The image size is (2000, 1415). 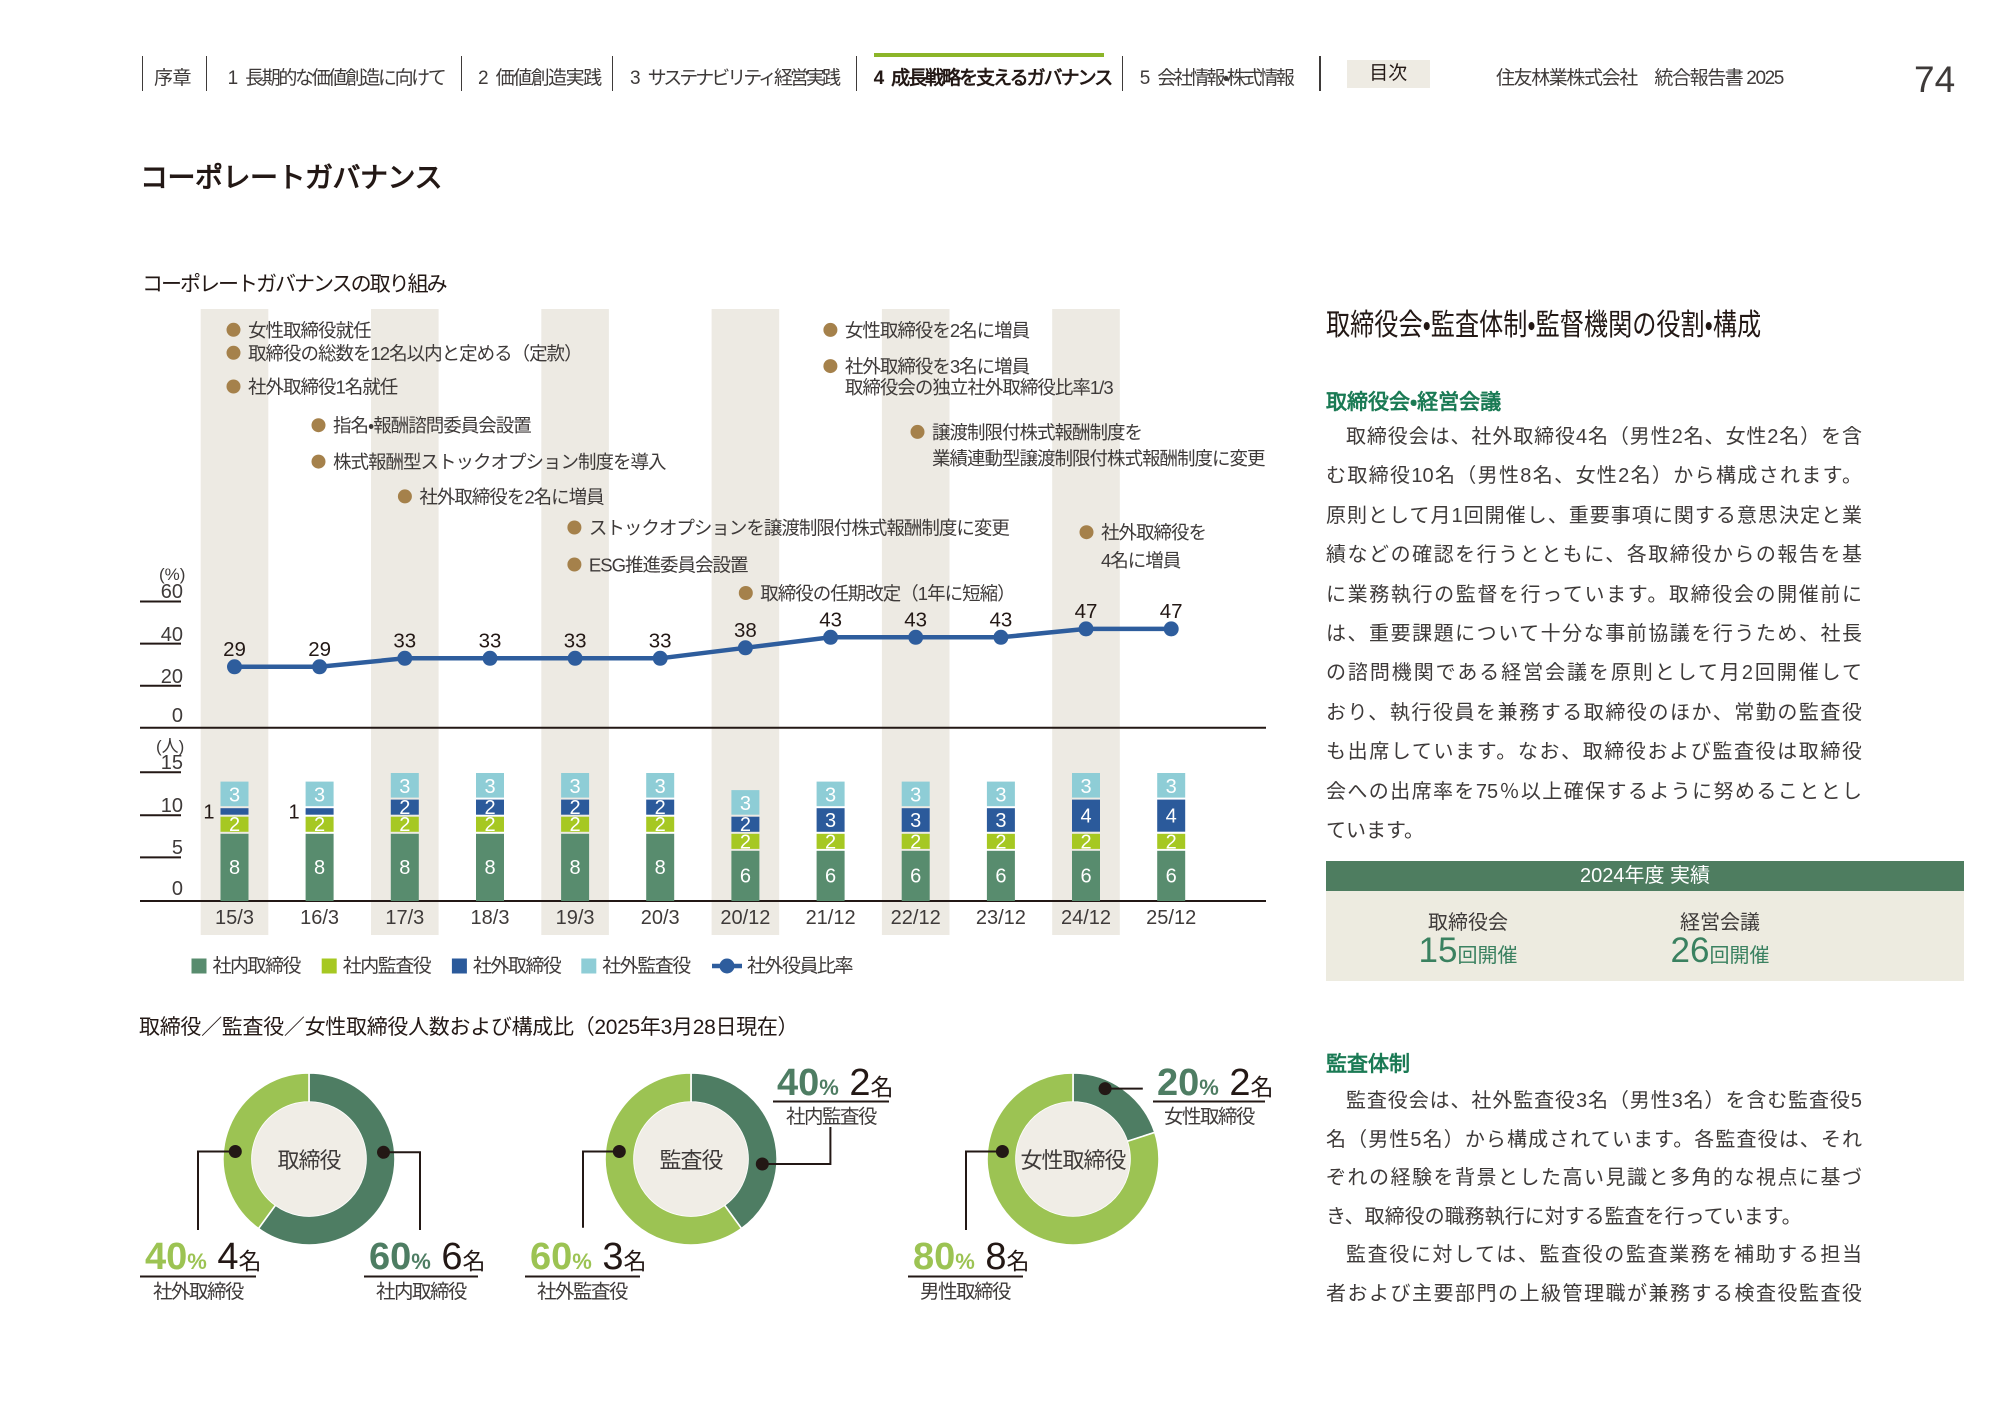 What do you see at coordinates (745, 918) in the screenshot?
I see `svg-text: 20/12` at bounding box center [745, 918].